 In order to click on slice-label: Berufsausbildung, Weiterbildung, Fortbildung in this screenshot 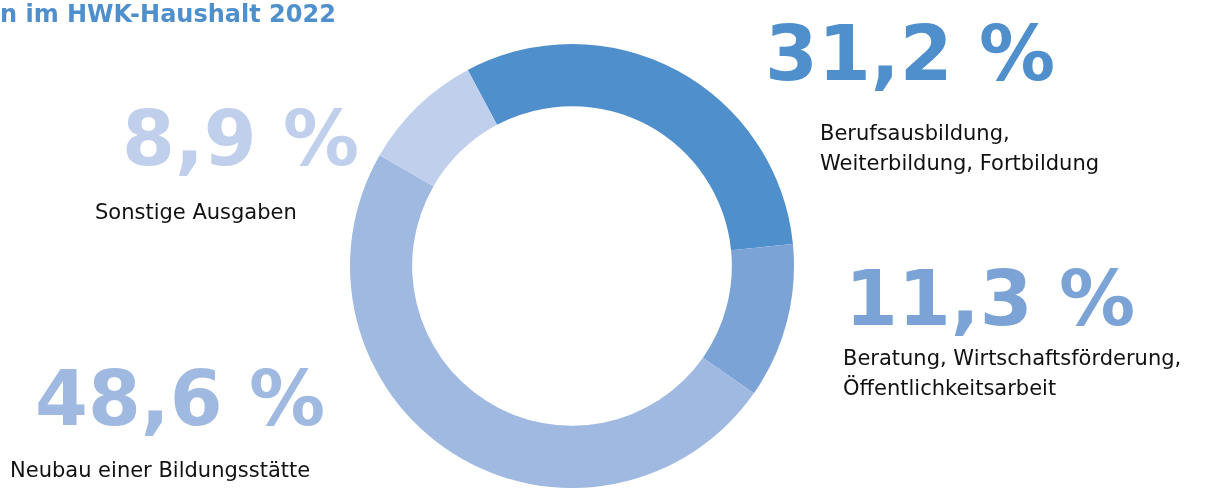, I will do `click(960, 148)`.